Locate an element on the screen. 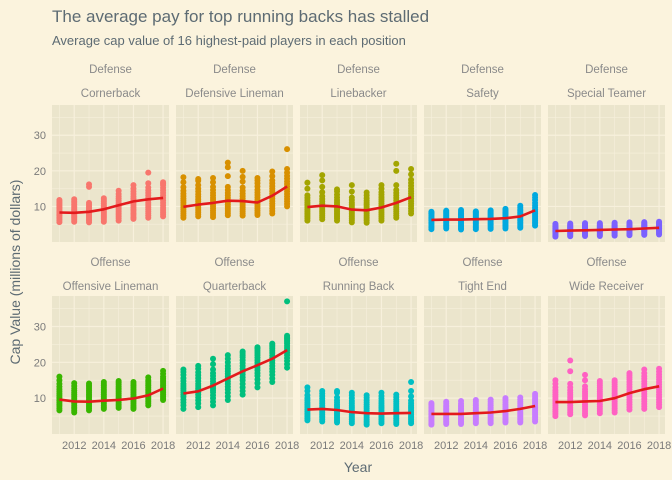 The width and height of the screenshot is (672, 480). facet-position-label: Cornerback is located at coordinates (111, 94).